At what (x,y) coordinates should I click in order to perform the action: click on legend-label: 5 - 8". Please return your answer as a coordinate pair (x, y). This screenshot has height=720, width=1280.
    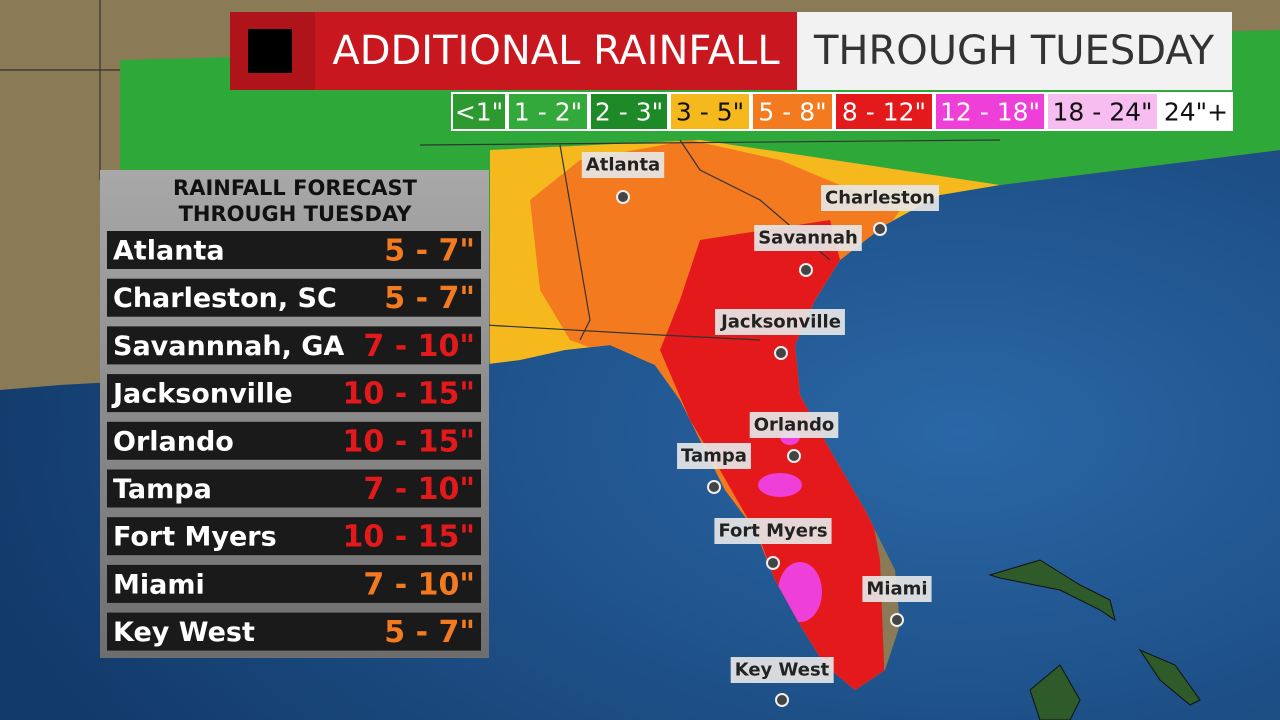
    Looking at the image, I should click on (792, 112).